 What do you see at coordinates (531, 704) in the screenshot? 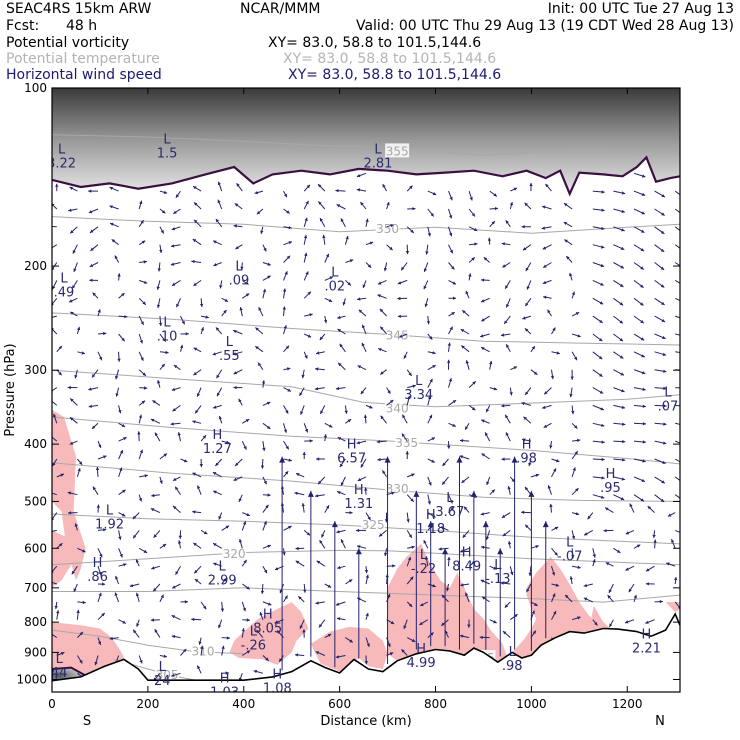
I see `x-tick-label: 1000` at bounding box center [531, 704].